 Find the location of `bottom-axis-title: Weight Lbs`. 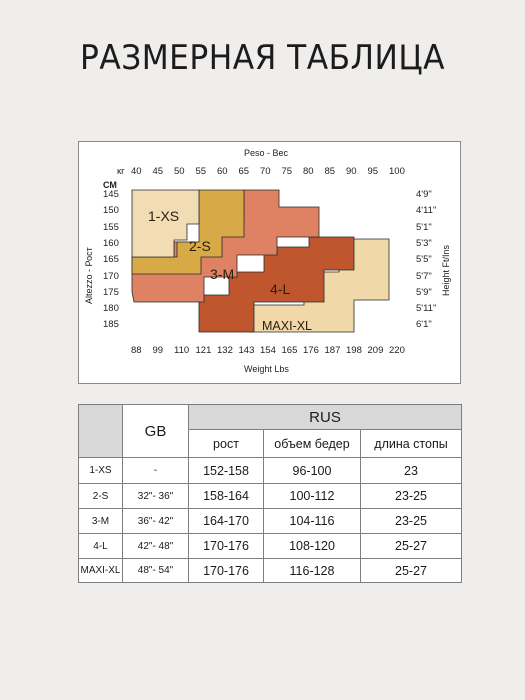

bottom-axis-title: Weight Lbs is located at coordinates (266, 369).